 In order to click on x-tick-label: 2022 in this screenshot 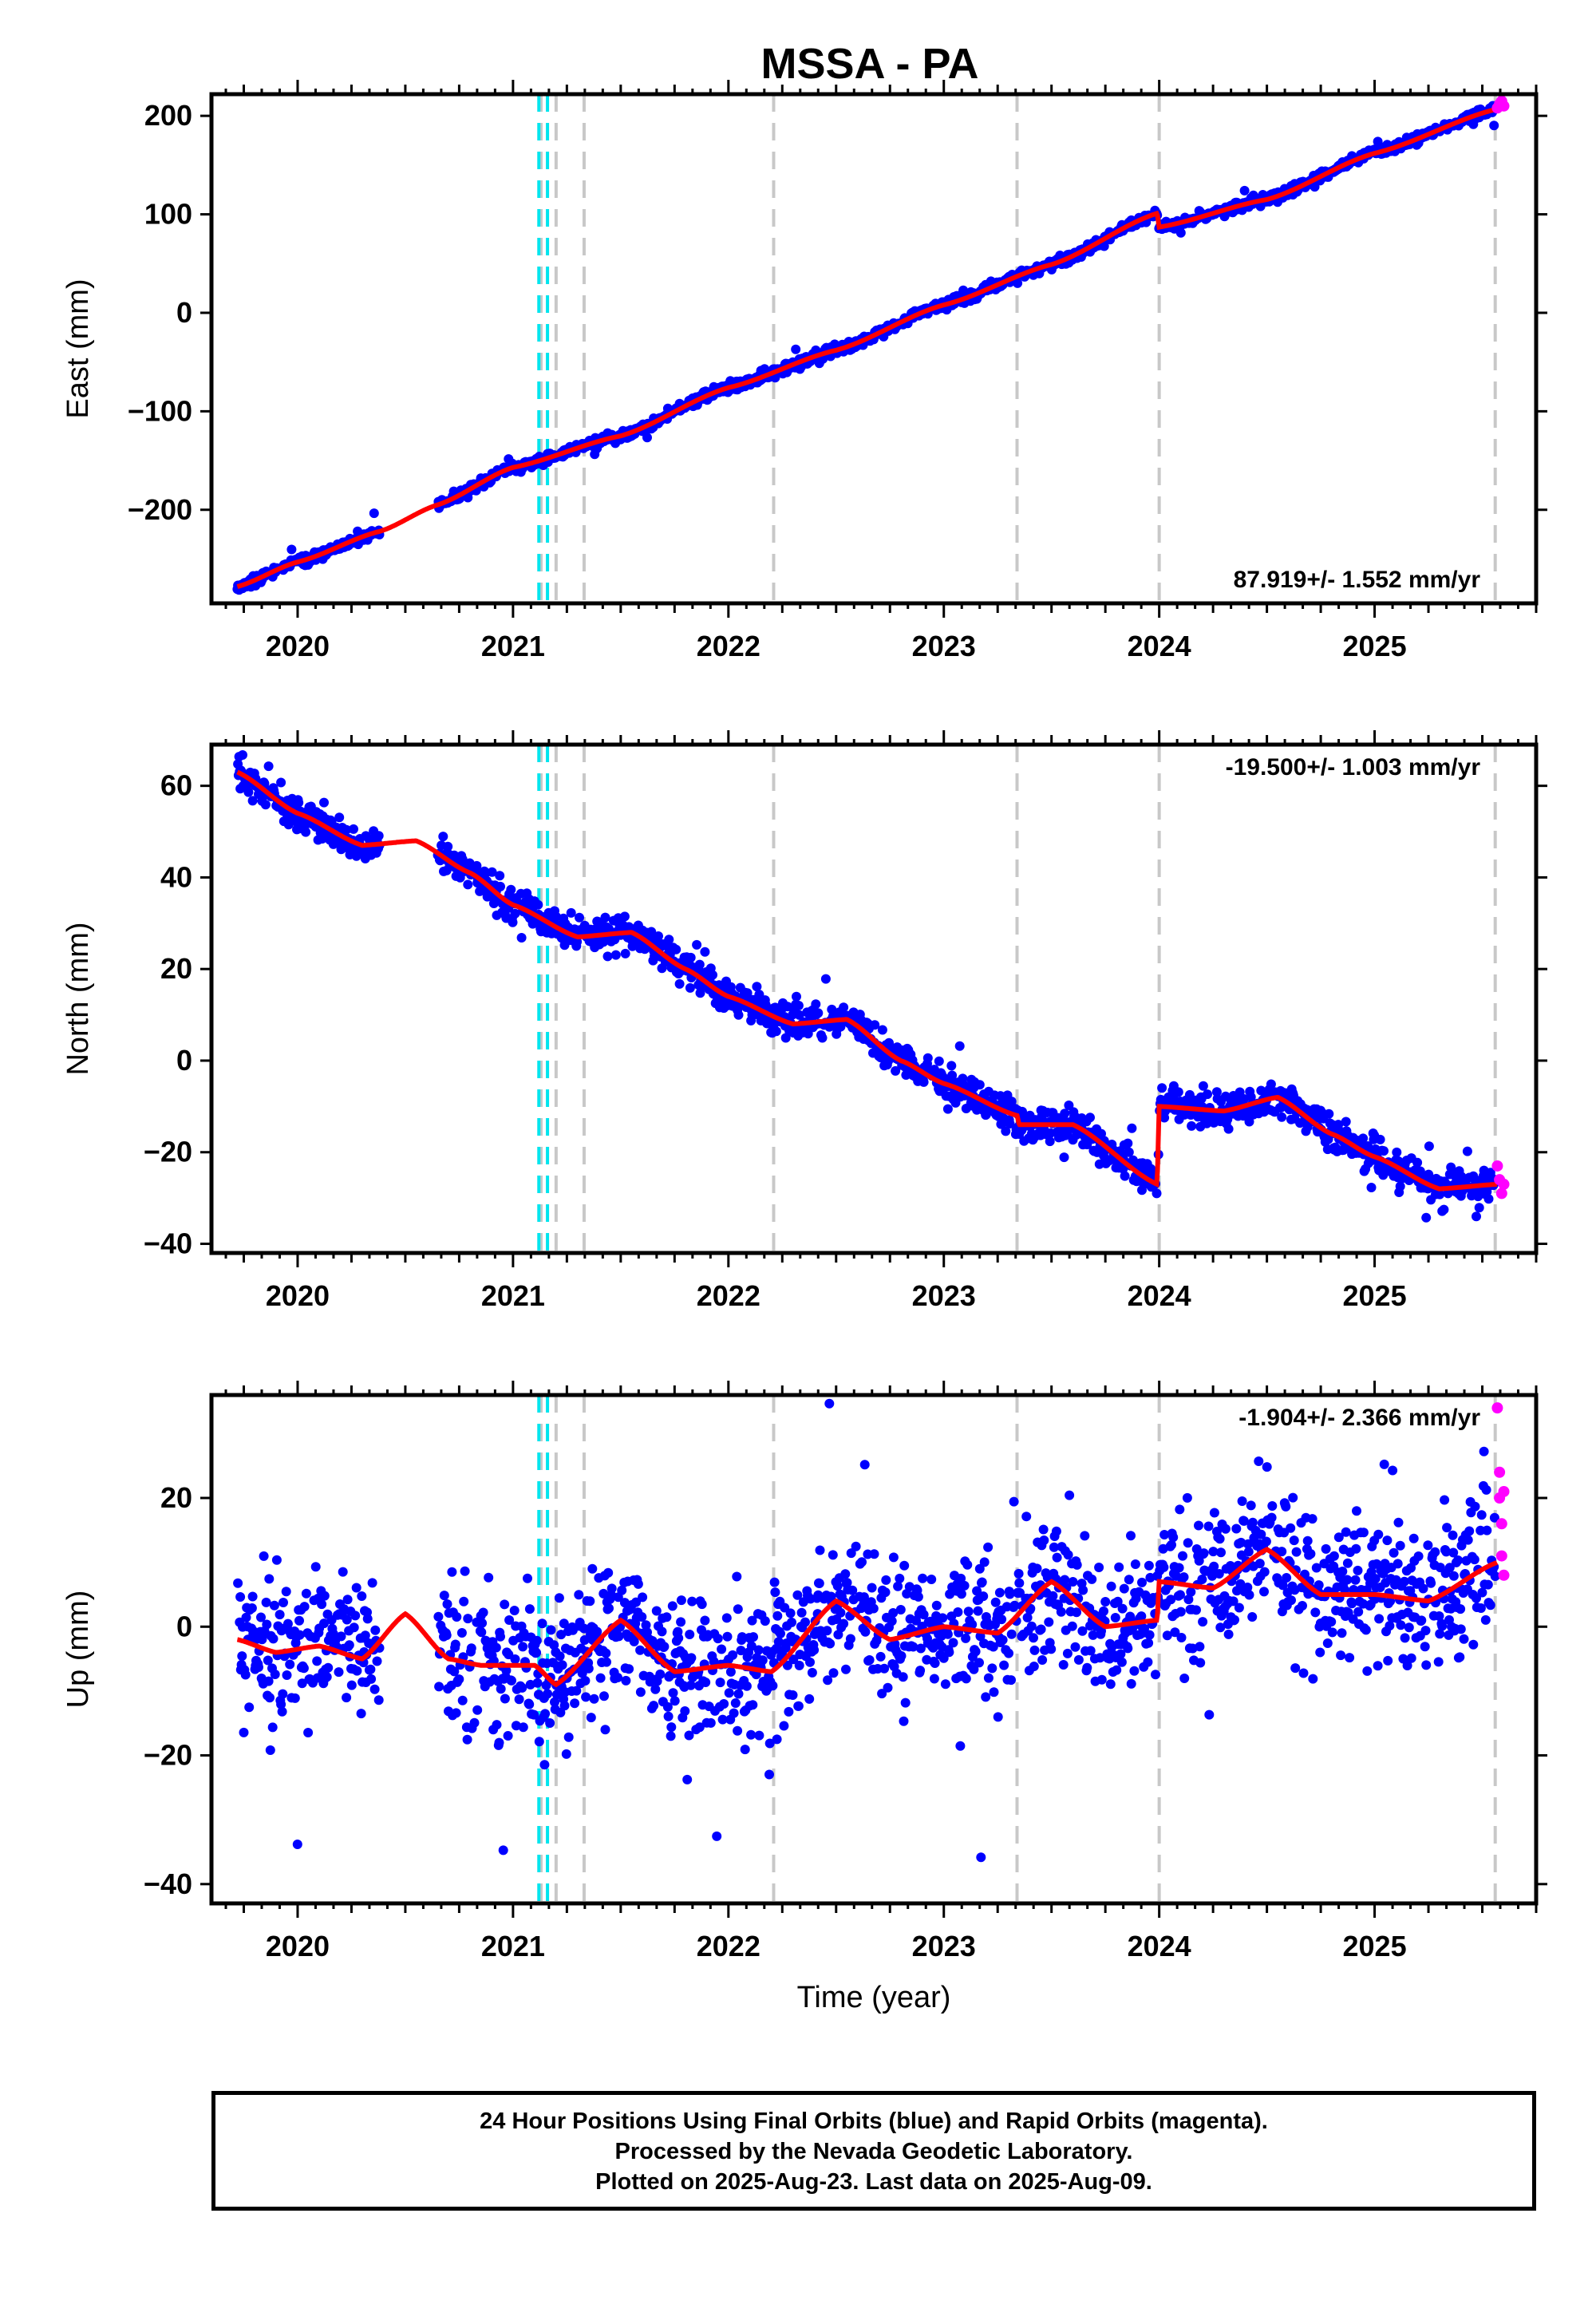, I will do `click(728, 646)`.